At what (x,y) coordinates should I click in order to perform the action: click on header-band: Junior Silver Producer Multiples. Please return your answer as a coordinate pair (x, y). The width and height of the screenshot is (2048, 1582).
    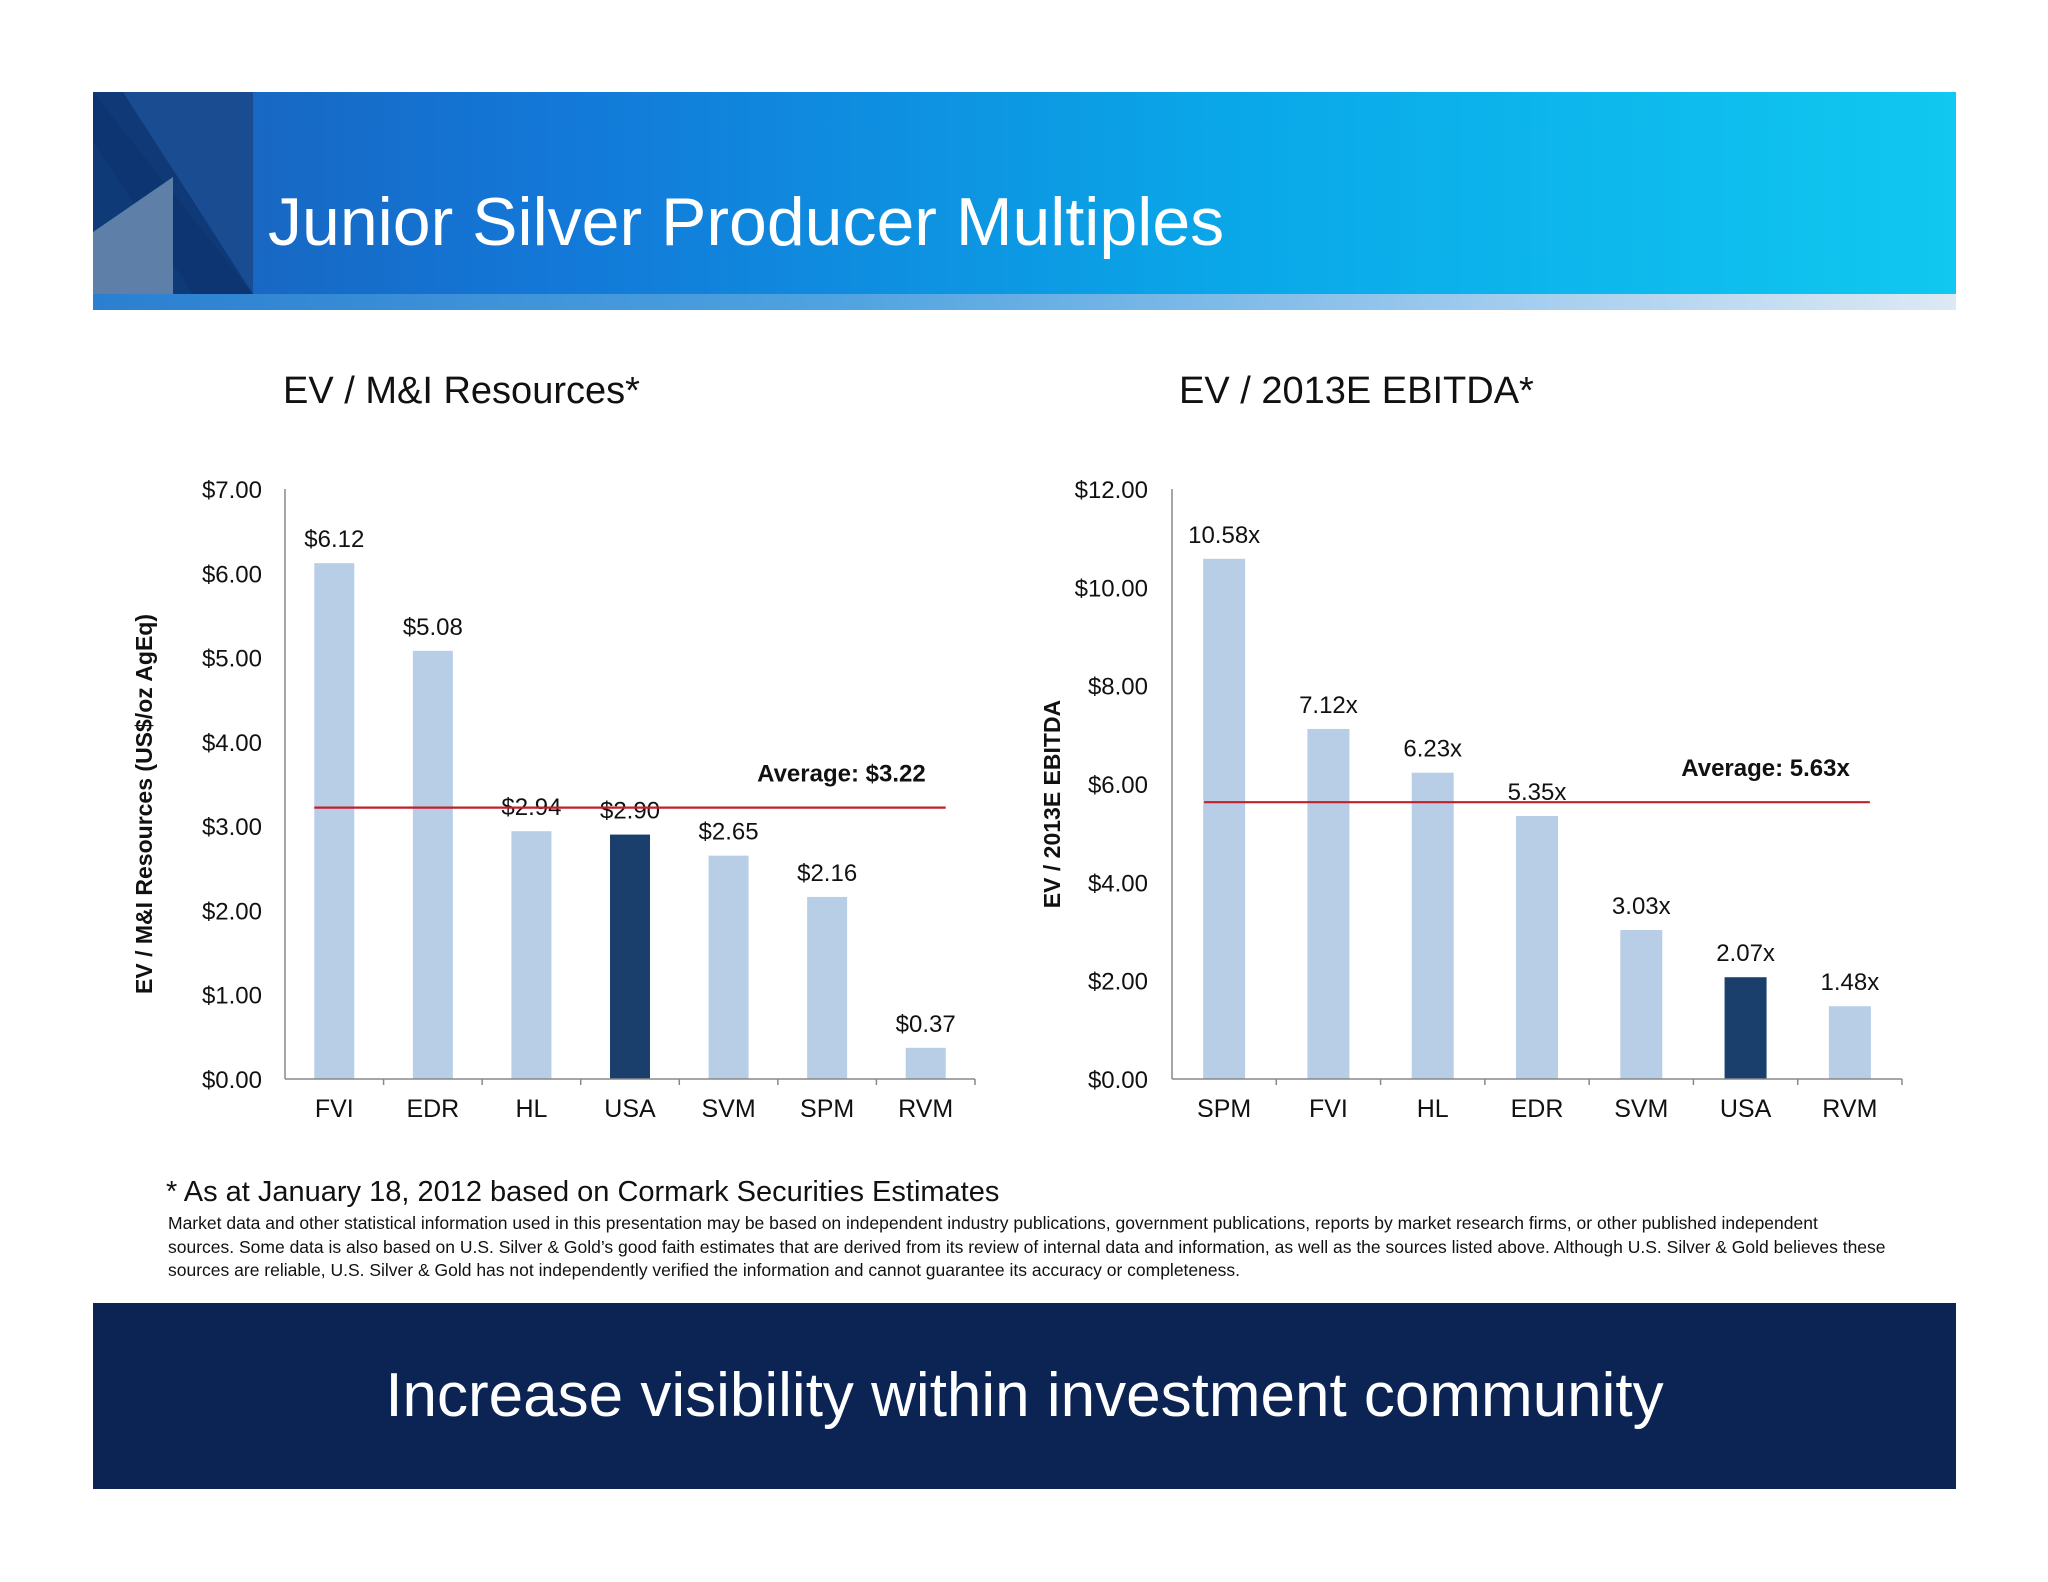
    Looking at the image, I should click on (1024, 193).